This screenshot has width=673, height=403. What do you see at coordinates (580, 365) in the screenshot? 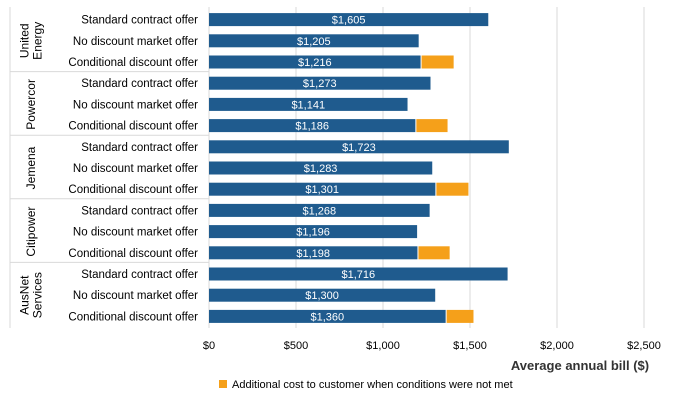
I see `x-axis-title: Average annual bill ($)` at bounding box center [580, 365].